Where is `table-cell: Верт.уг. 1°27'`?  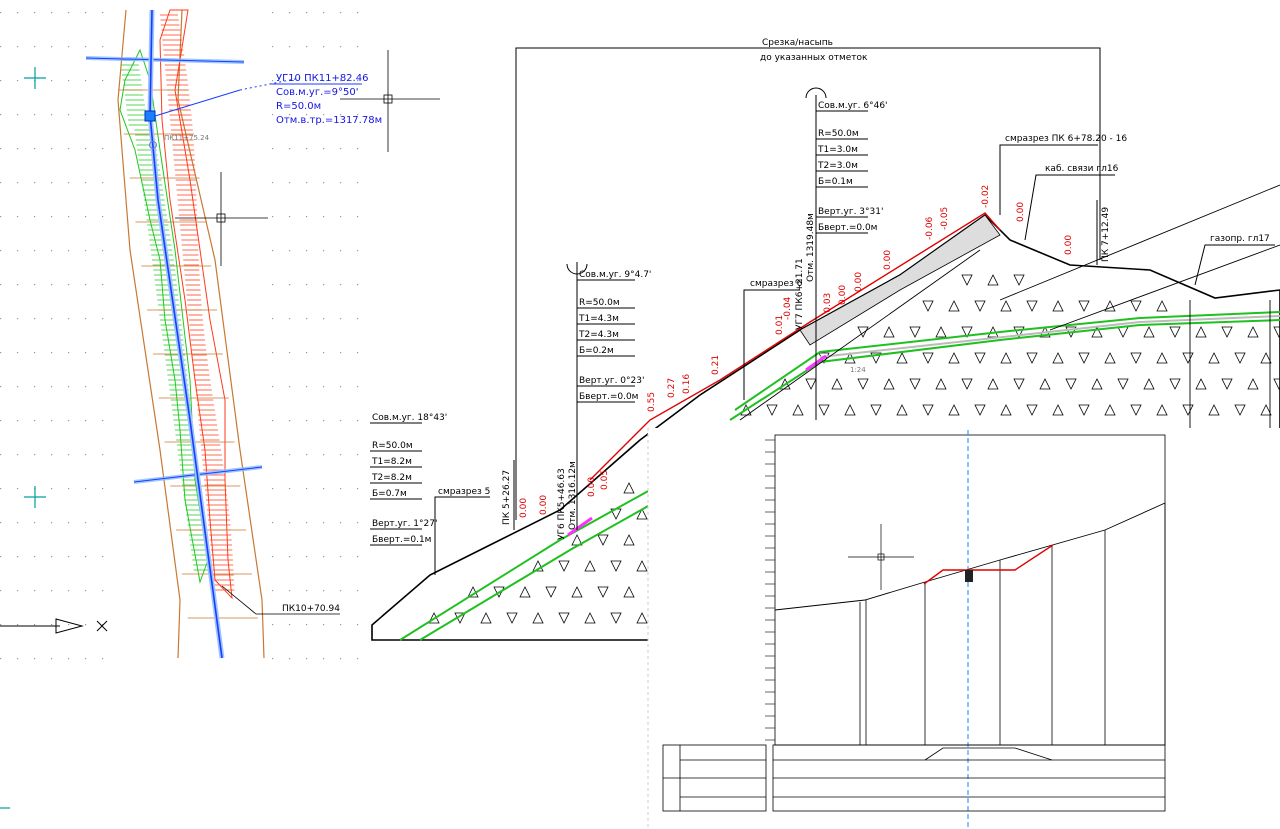
table-cell: Верт.уг. 1°27' is located at coordinates (404, 524).